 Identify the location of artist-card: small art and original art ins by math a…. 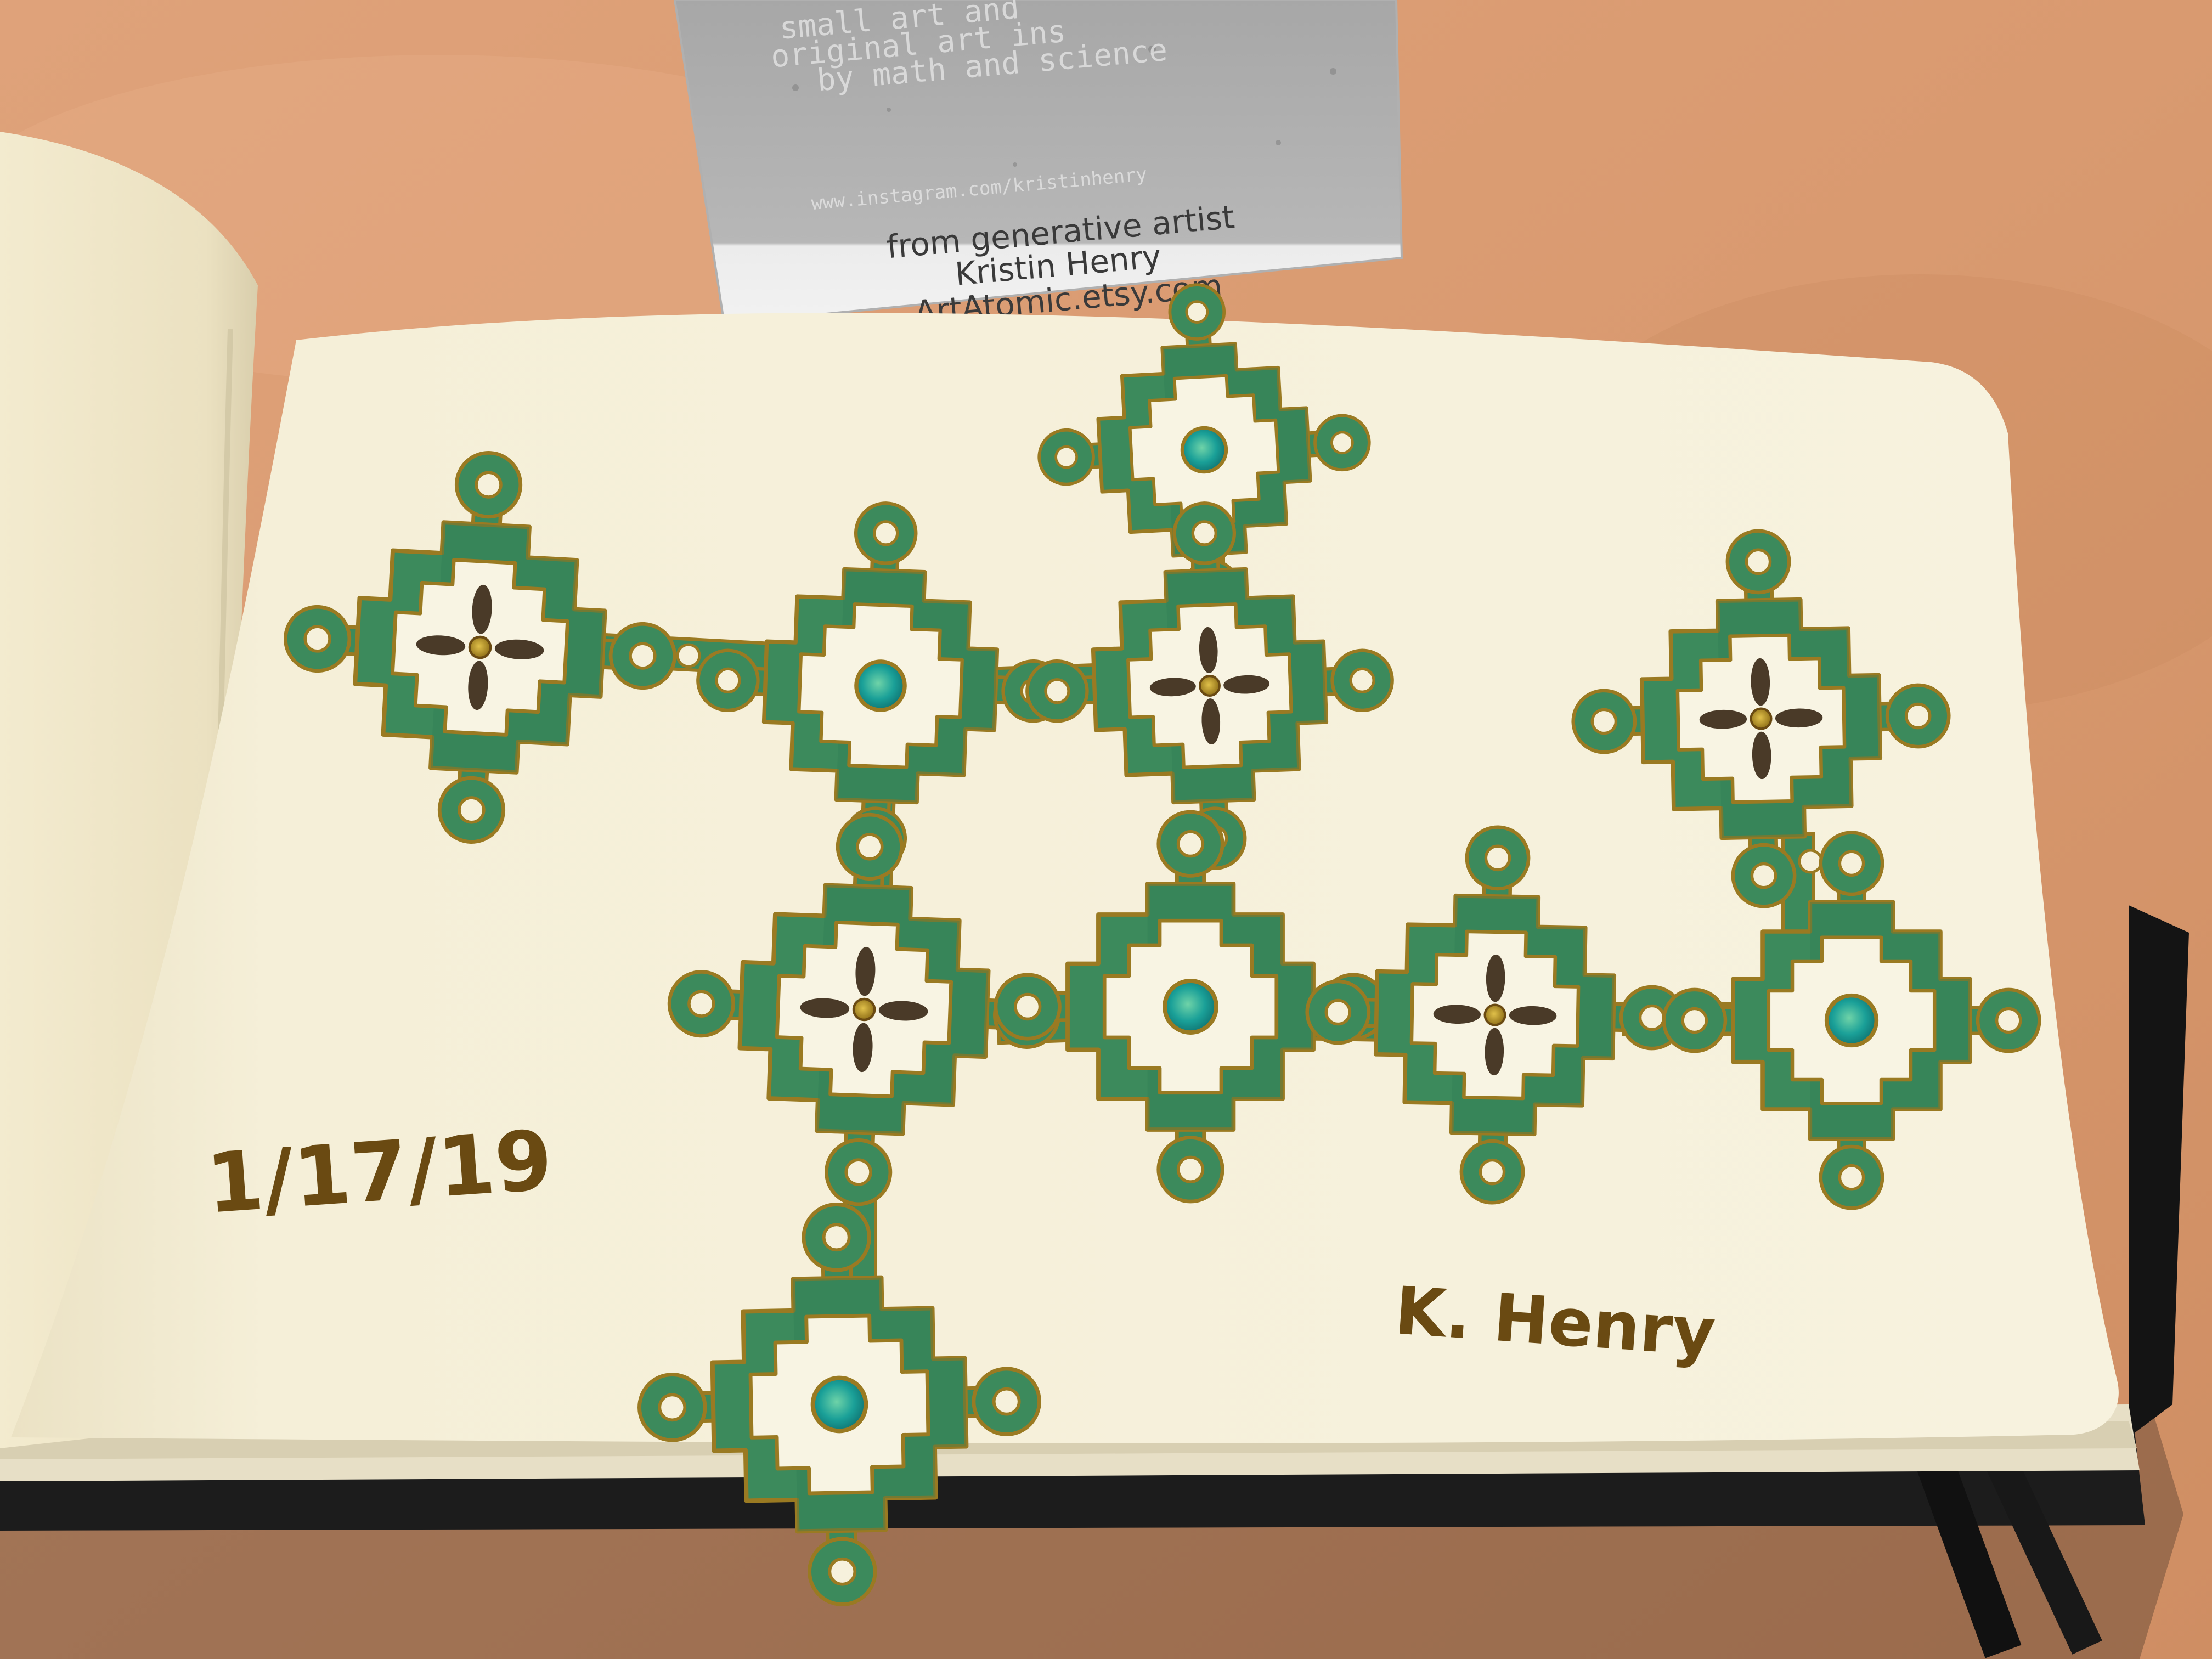
(1038, 165).